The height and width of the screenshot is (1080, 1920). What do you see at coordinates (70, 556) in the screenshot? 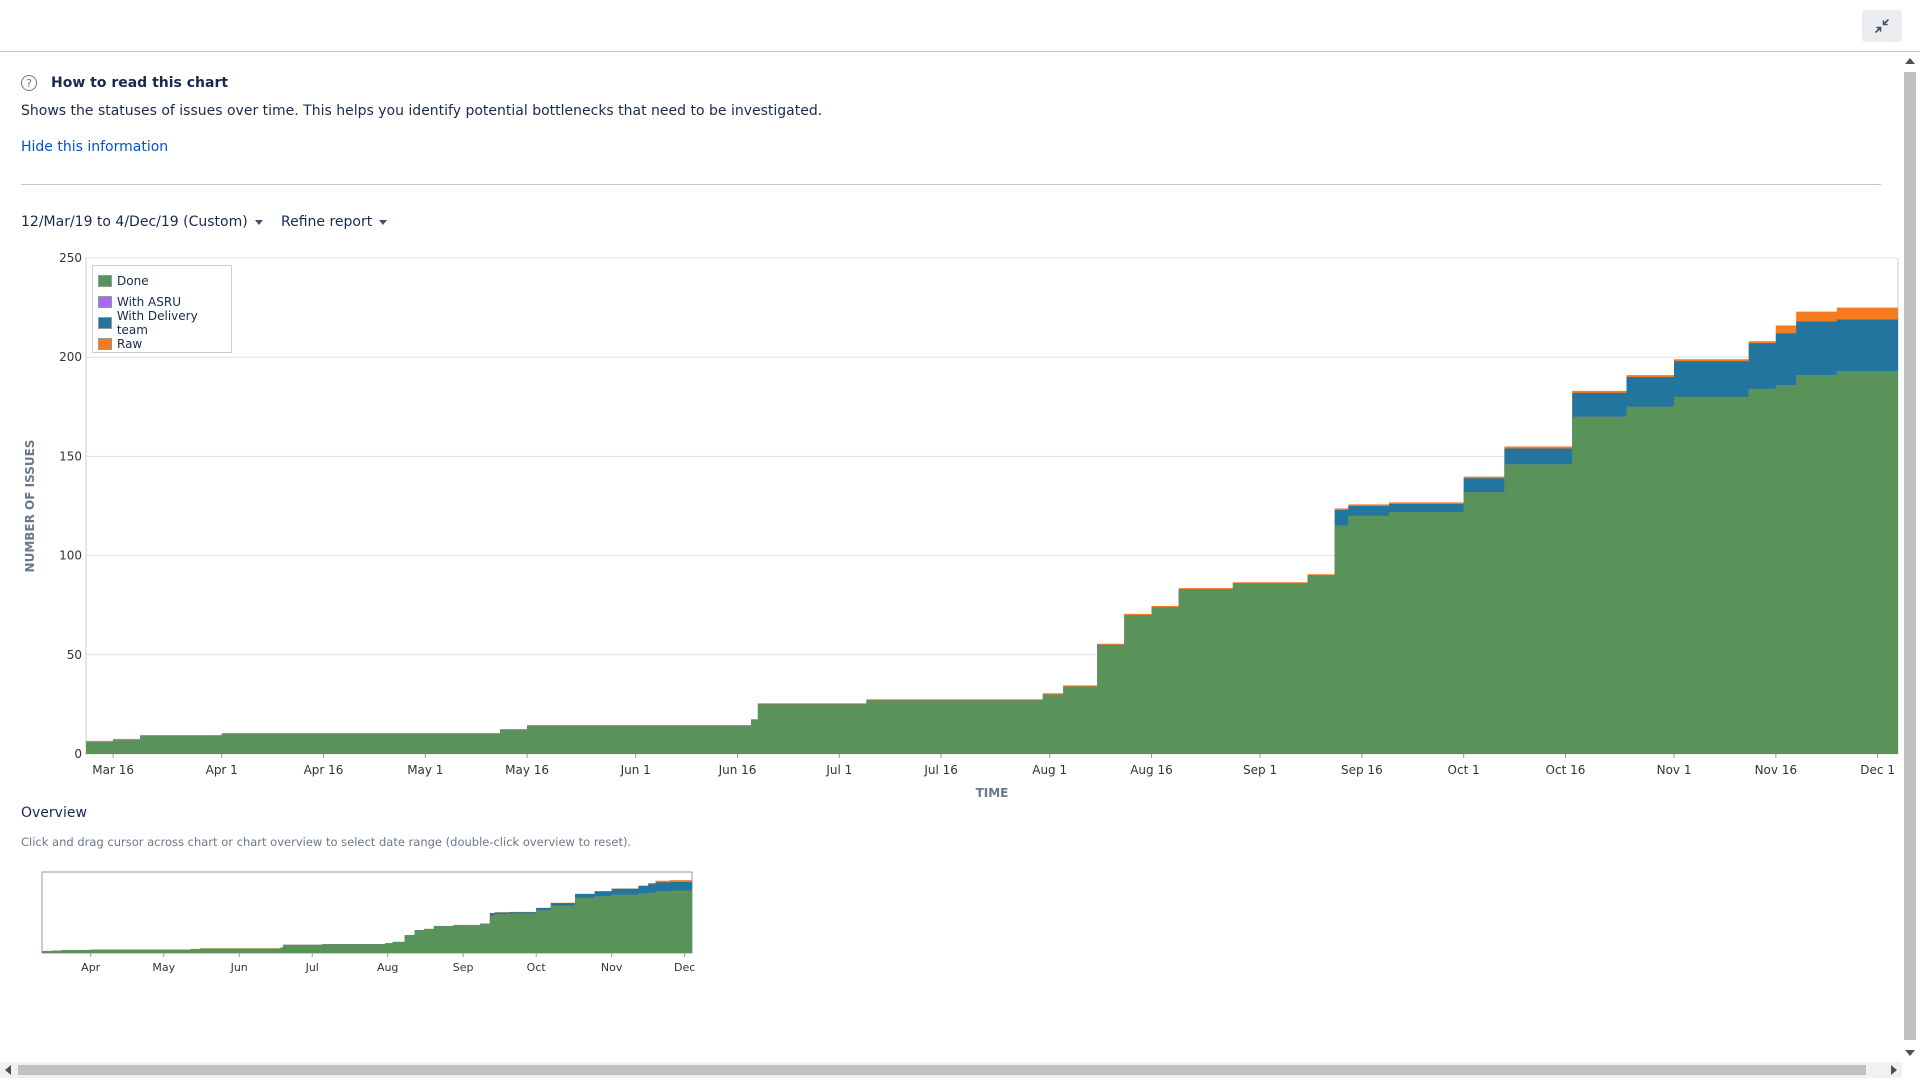
I see `y-tick-label: 100` at bounding box center [70, 556].